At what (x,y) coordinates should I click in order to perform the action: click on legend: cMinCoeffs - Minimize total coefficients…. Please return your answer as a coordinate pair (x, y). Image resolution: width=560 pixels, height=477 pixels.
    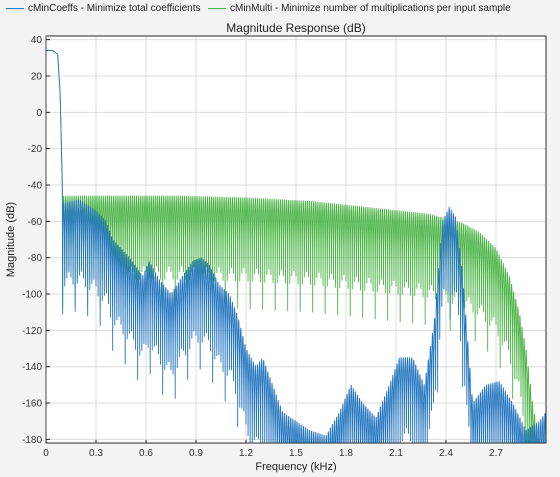
    Looking at the image, I should click on (280, 9).